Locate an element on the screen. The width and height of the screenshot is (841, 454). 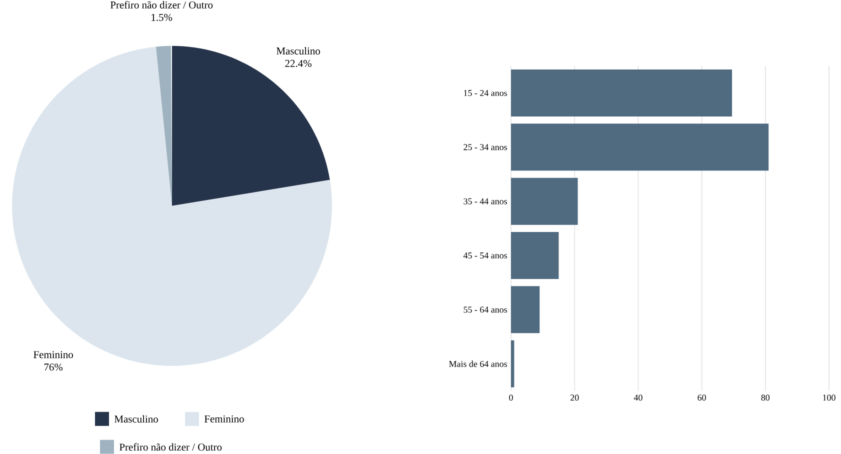
y-tick-label: 15 - 24 anos is located at coordinates (485, 93).